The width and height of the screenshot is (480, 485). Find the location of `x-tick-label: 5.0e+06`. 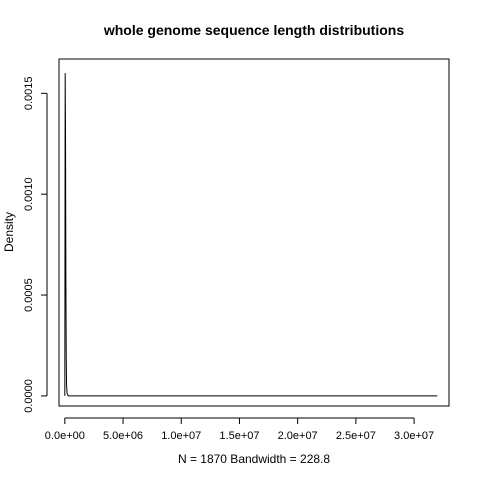

x-tick-label: 5.0e+06 is located at coordinates (123, 436).